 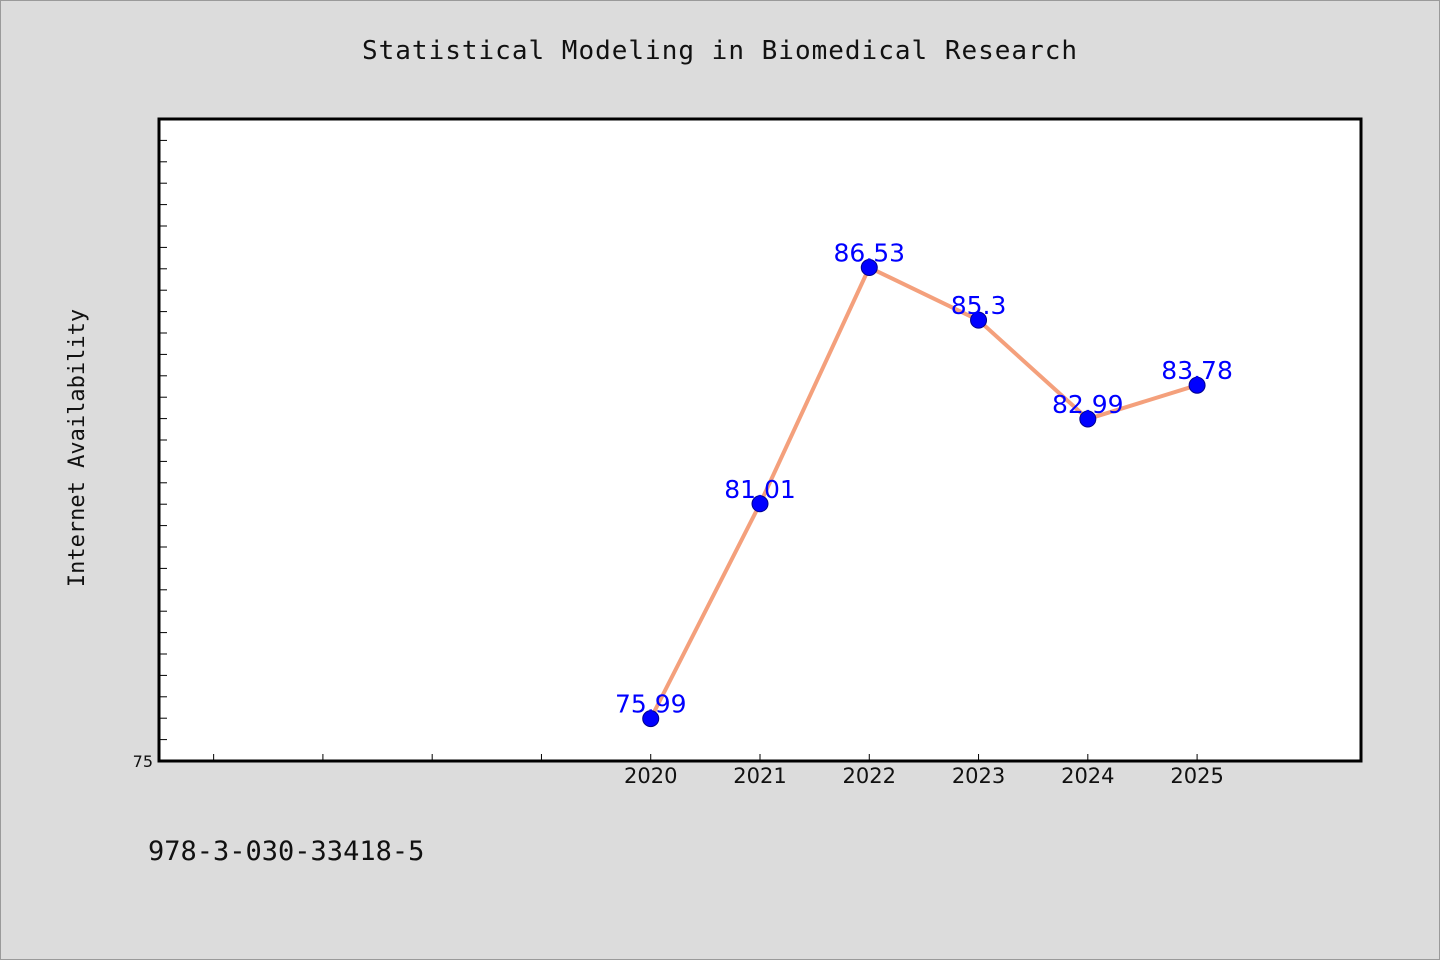 What do you see at coordinates (1088, 404) in the screenshot?
I see `data-label: 82.99` at bounding box center [1088, 404].